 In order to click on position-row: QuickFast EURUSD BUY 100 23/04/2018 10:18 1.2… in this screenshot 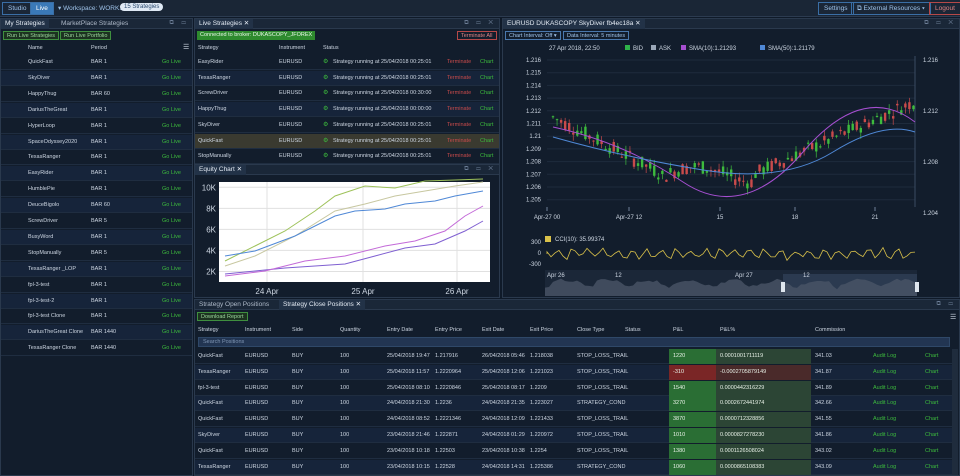, I will do `click(574, 451)`.